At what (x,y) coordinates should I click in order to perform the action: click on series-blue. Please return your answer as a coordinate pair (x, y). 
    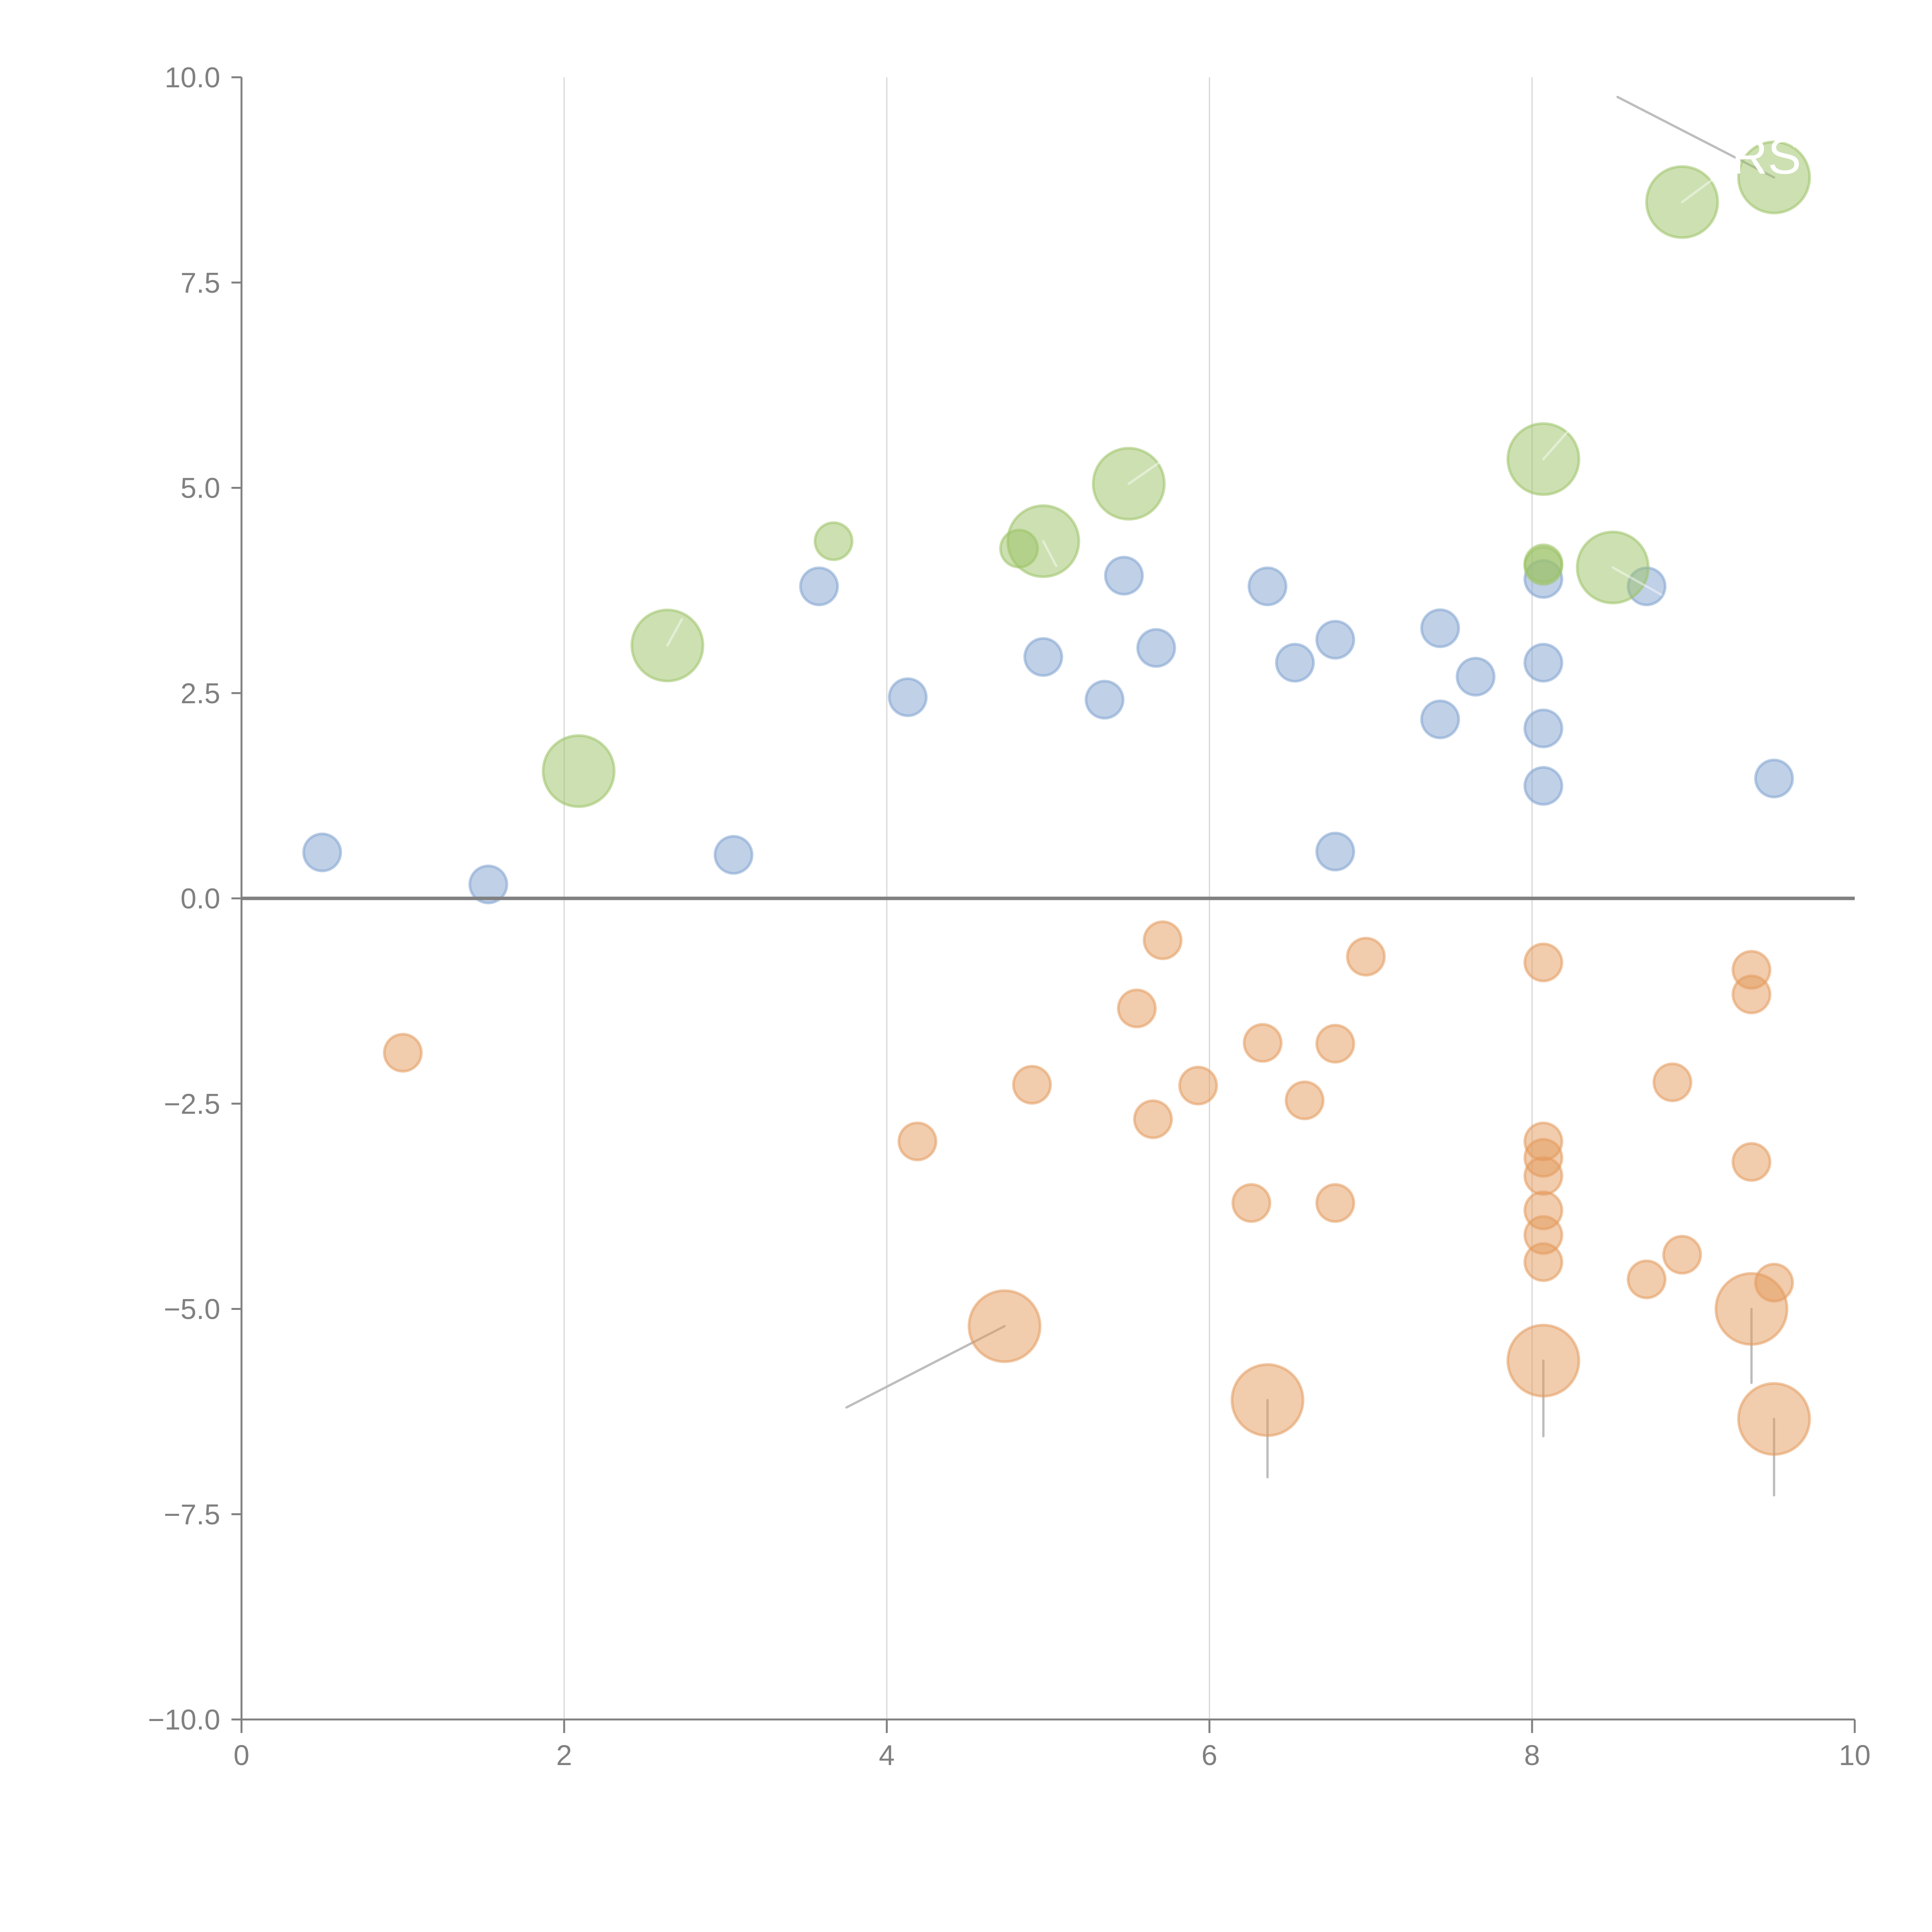
    Looking at the image, I should click on (1048, 731).